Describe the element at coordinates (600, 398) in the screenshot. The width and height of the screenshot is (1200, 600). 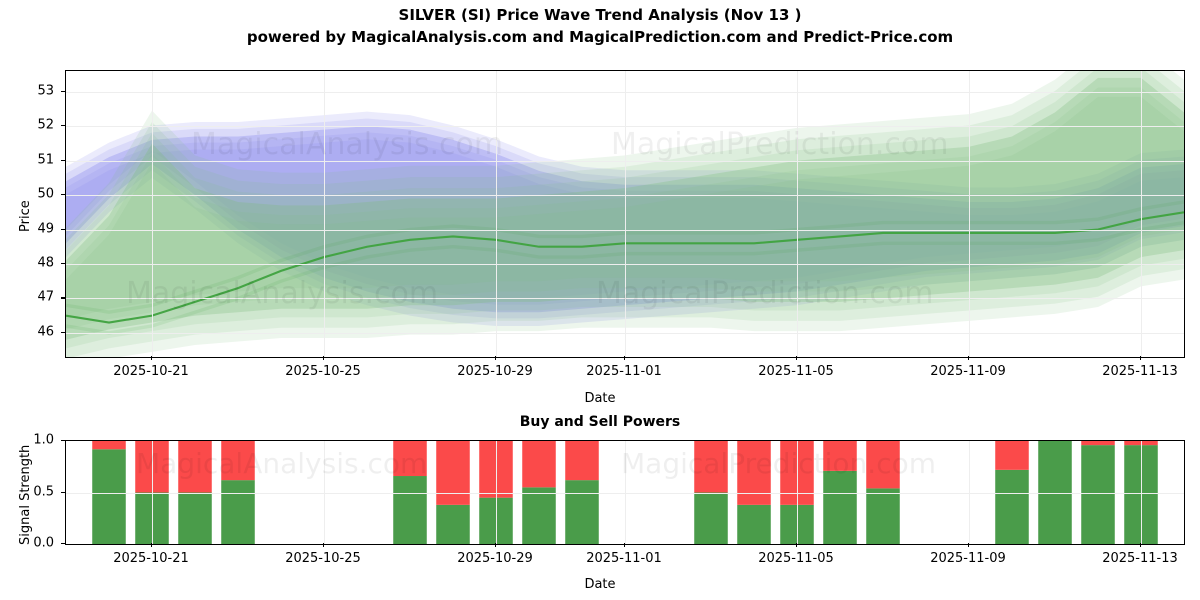
I see `price-xlabel: Date` at that location.